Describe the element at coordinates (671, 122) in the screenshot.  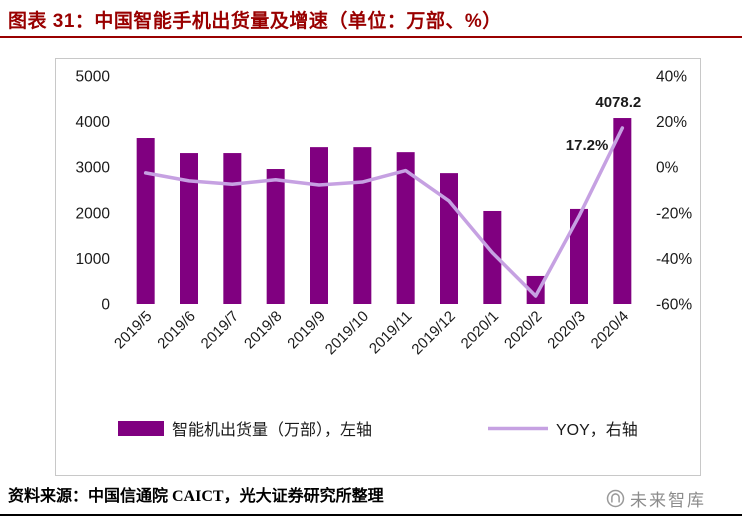
I see `right-axis-label: 20%` at that location.